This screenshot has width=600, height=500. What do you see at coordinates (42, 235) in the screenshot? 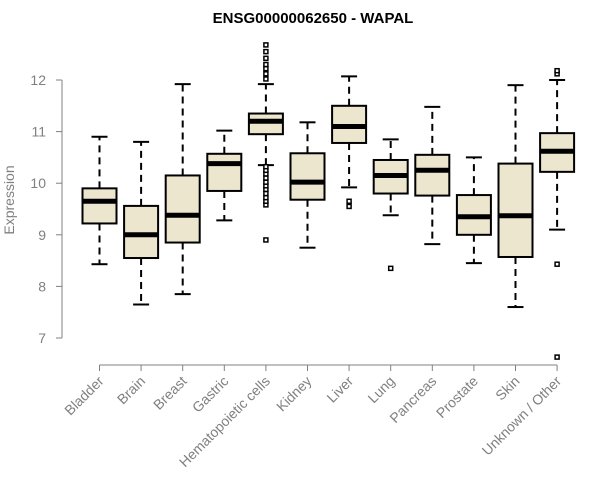
I see `y-tick-label: 9` at bounding box center [42, 235].